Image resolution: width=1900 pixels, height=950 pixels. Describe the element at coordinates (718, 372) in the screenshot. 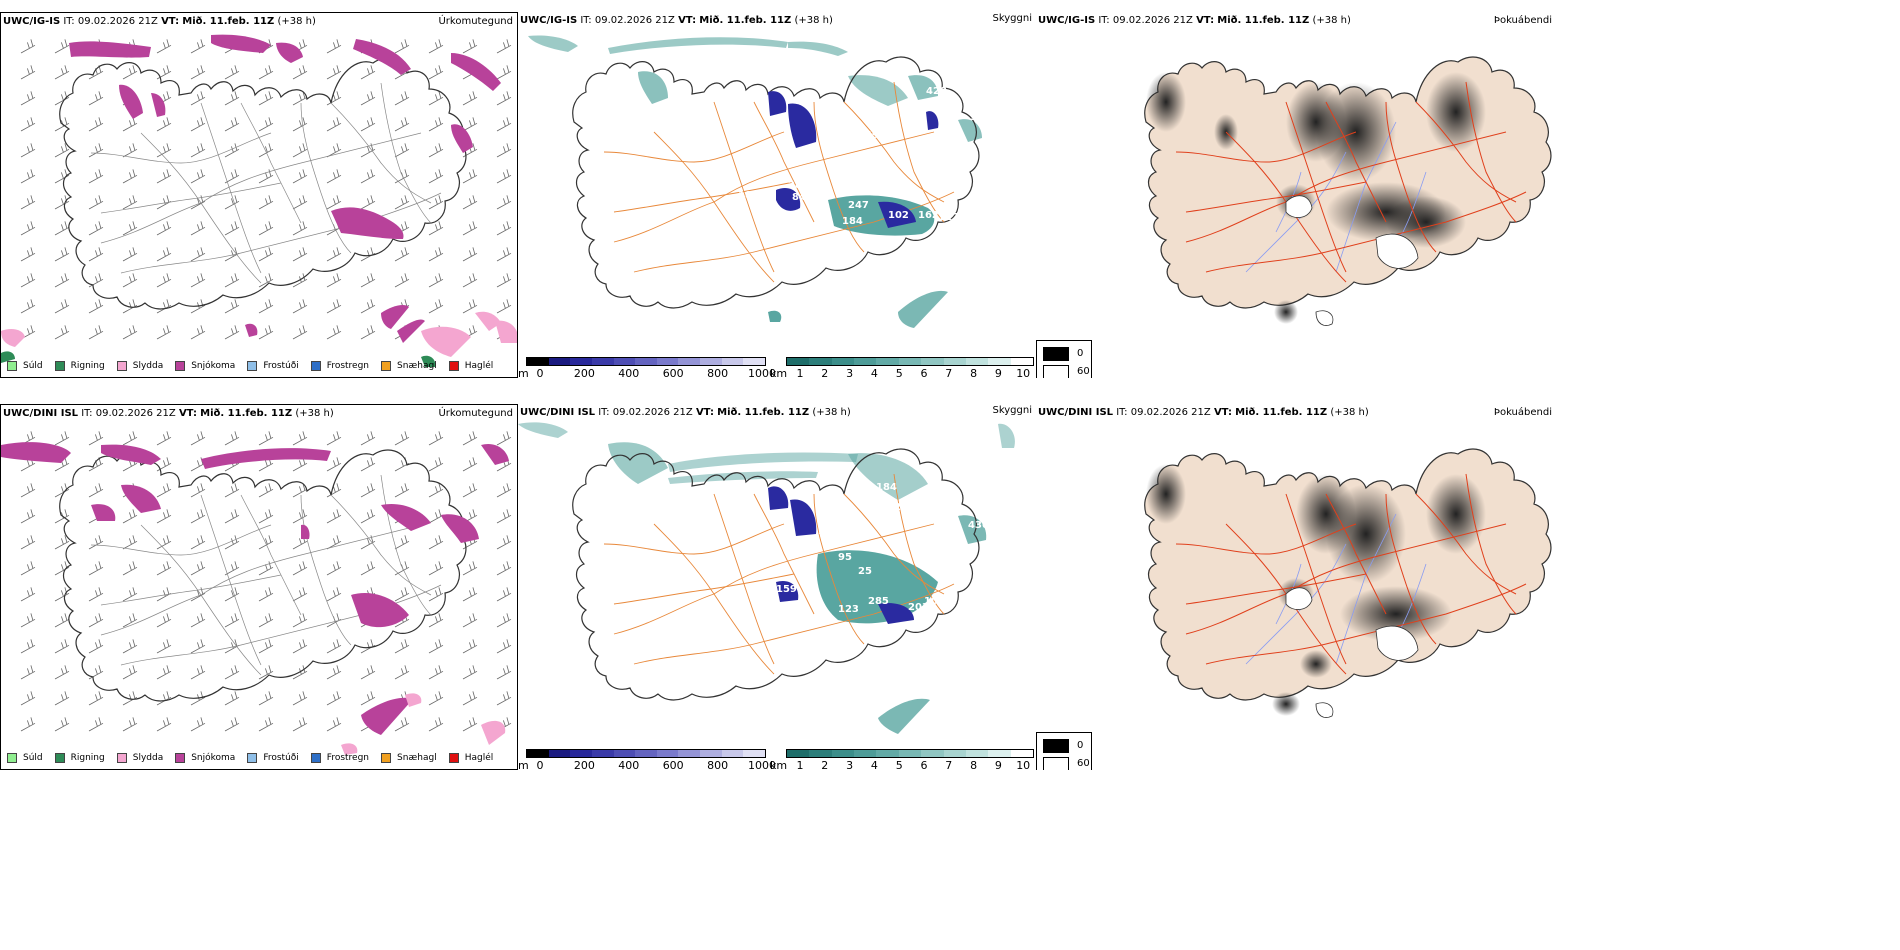

I see `scale-tick-label: 800` at that location.